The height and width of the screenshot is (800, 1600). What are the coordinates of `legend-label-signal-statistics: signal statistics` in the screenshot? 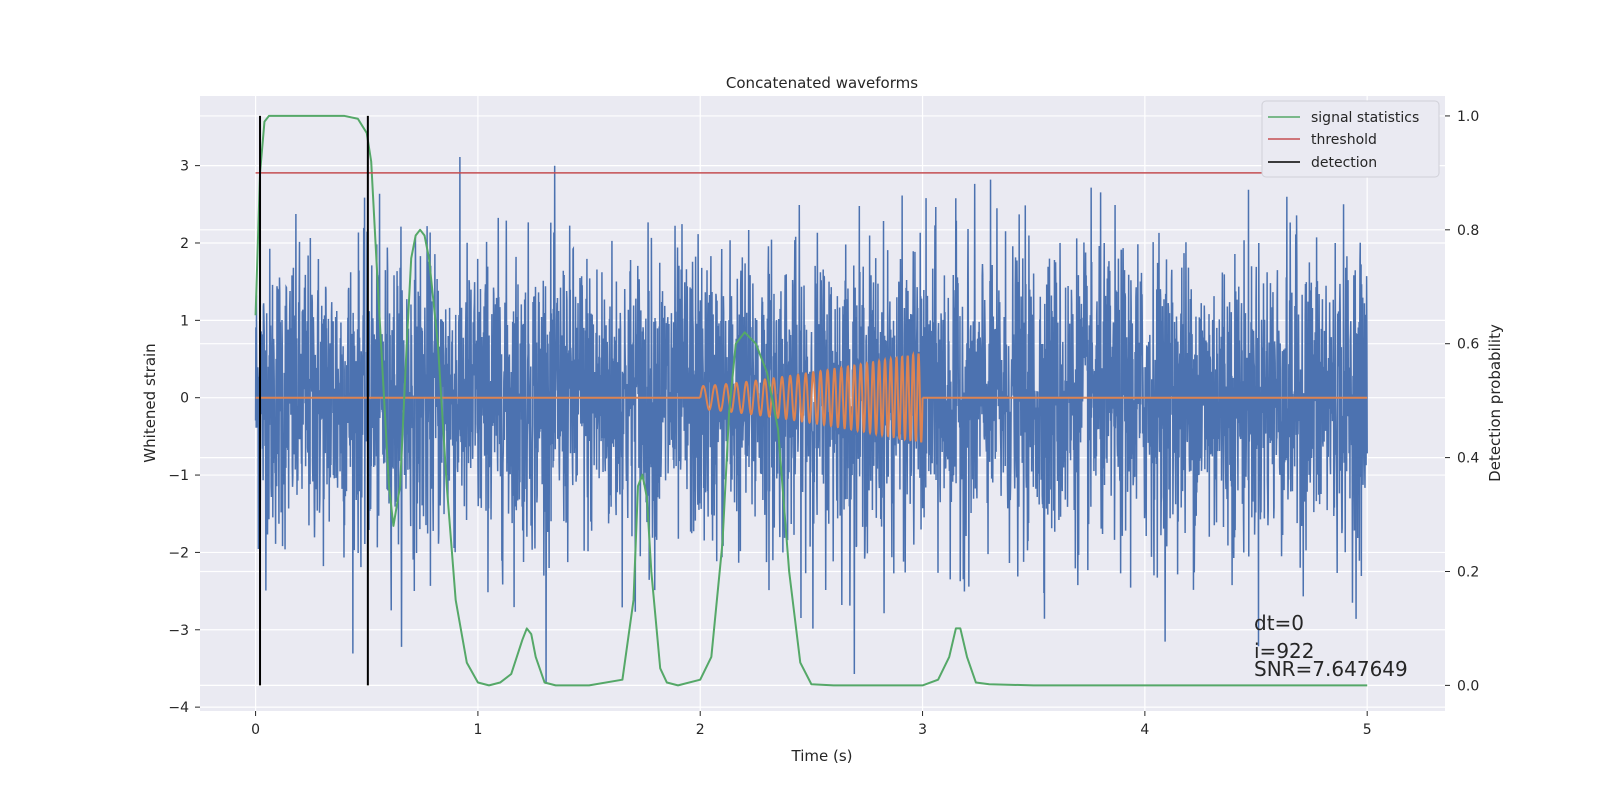 It's located at (1365, 118).